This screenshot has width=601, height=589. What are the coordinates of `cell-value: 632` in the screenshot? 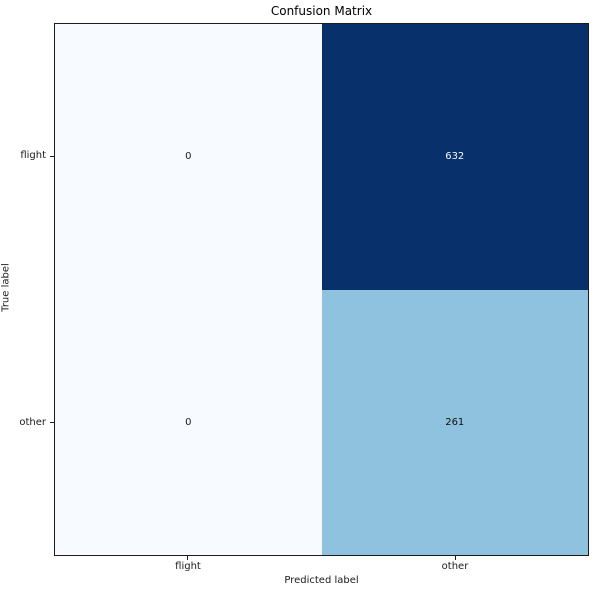 It's located at (455, 157).